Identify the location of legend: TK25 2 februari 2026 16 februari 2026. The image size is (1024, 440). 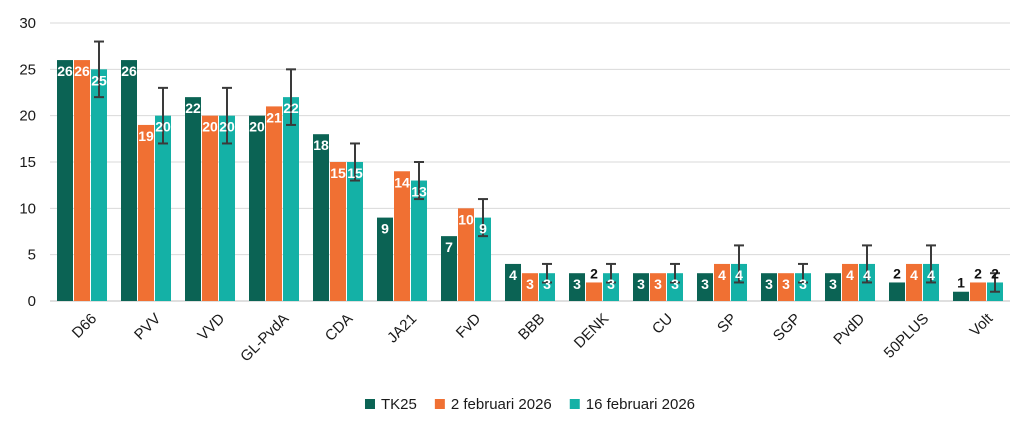
(529, 404).